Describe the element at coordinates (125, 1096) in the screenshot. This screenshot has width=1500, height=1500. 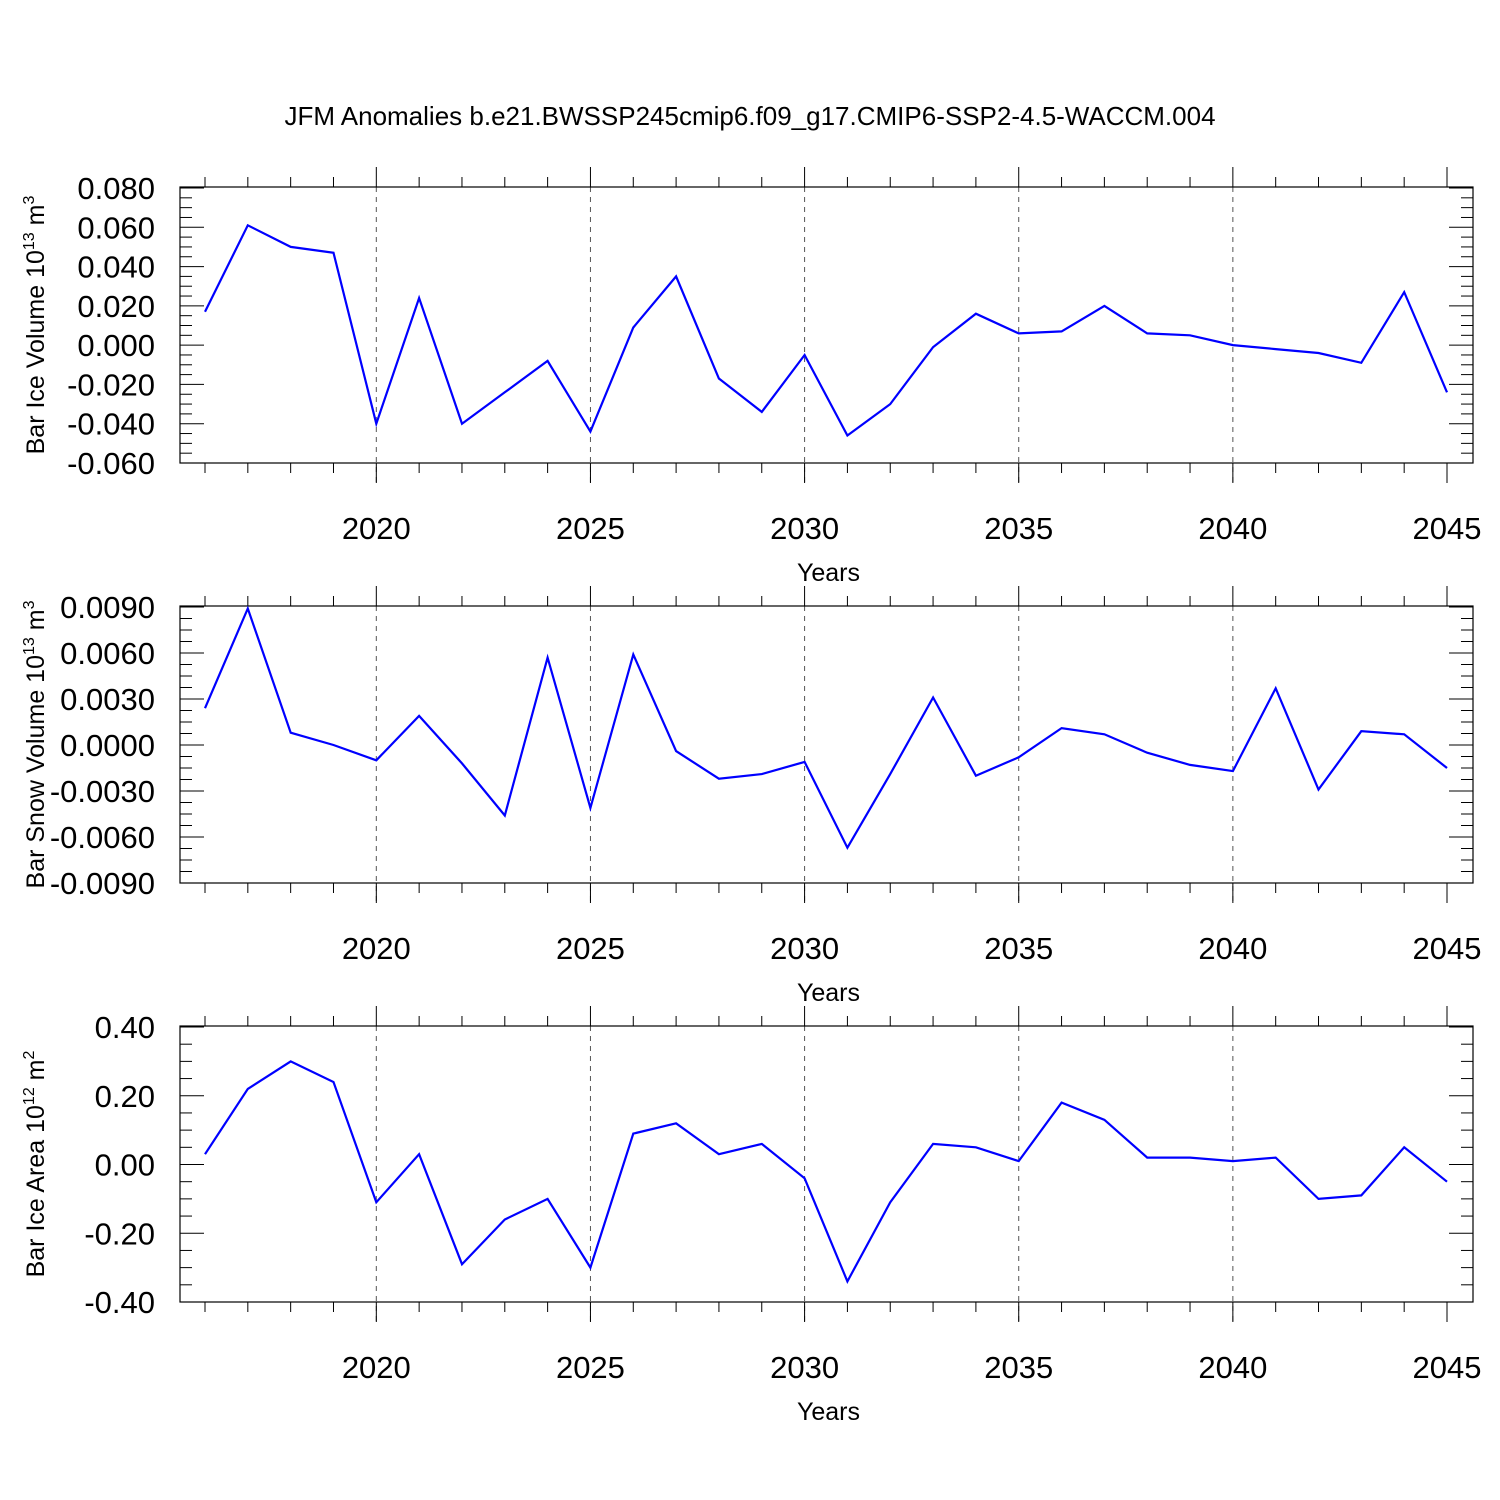
I see `y-tick-label: 0.20` at that location.